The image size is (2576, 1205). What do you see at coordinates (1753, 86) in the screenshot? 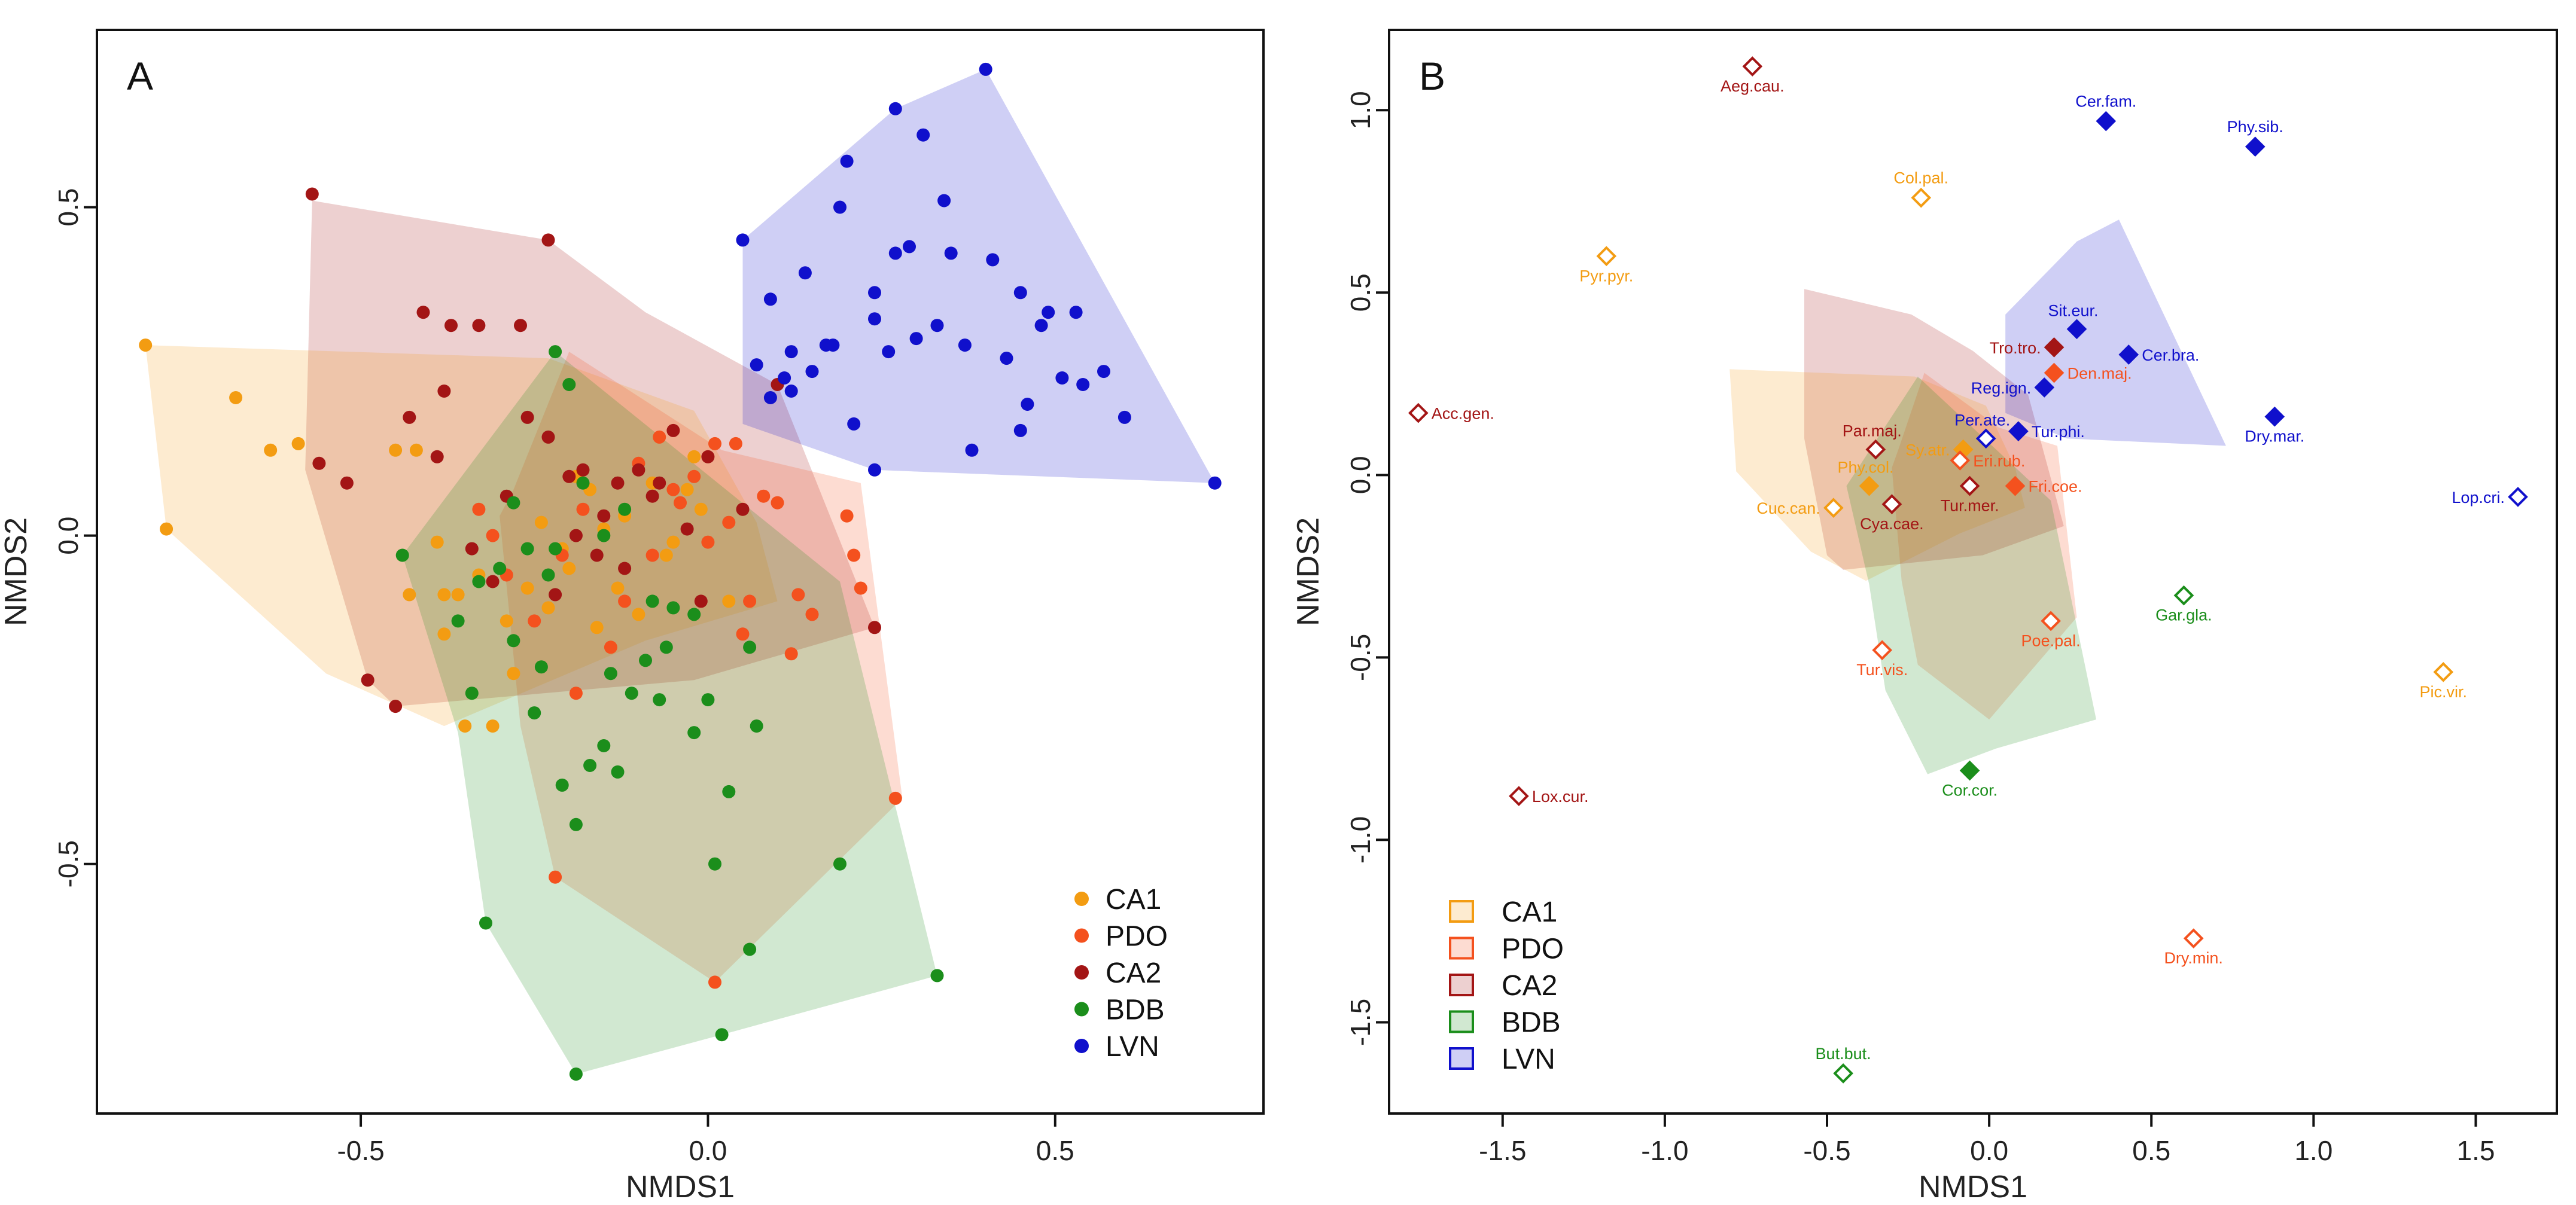
I see `species-label: Aeg.cau.` at bounding box center [1753, 86].